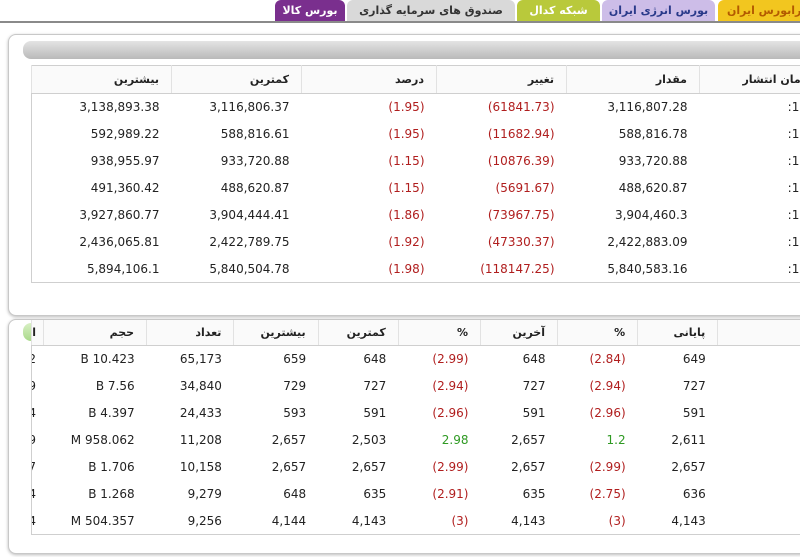 The image size is (800, 557). What do you see at coordinates (521, 215) in the screenshot?
I see `cell: (73967.75)` at bounding box center [521, 215].